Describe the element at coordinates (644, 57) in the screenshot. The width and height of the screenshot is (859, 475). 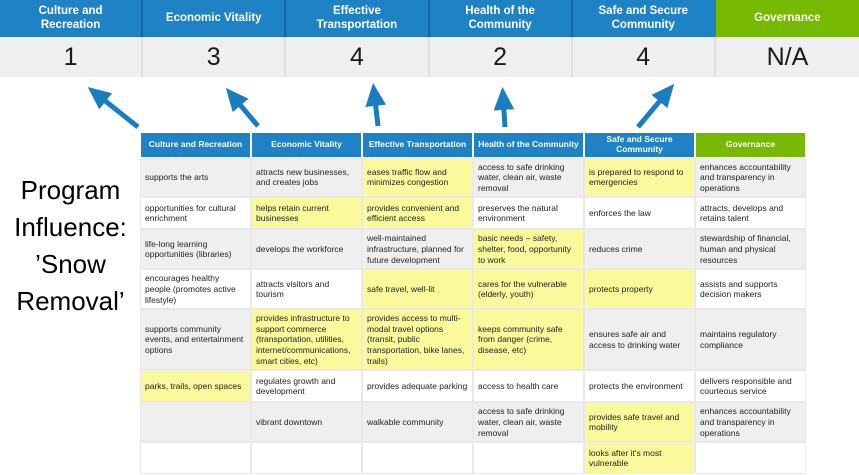
I see `score-safety: 4` at that location.